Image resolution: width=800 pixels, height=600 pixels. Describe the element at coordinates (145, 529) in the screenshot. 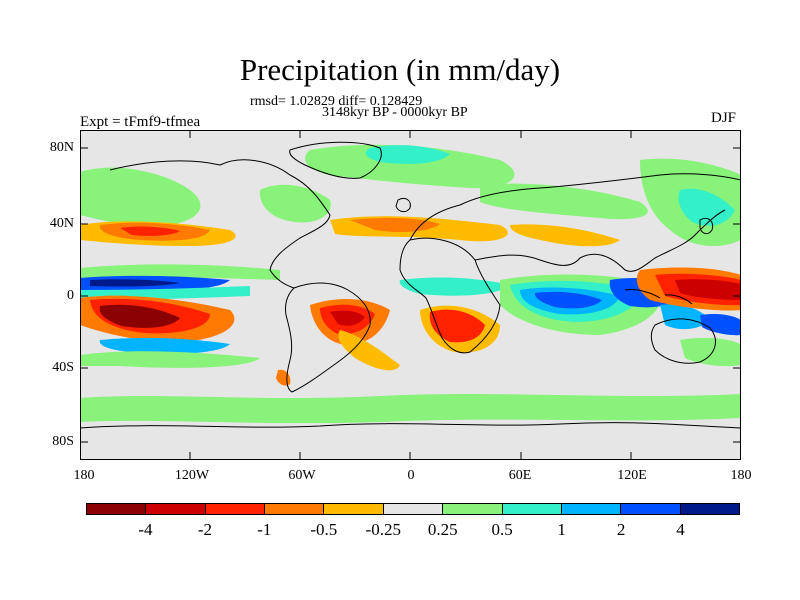

I see `colorbar-label: -4` at that location.